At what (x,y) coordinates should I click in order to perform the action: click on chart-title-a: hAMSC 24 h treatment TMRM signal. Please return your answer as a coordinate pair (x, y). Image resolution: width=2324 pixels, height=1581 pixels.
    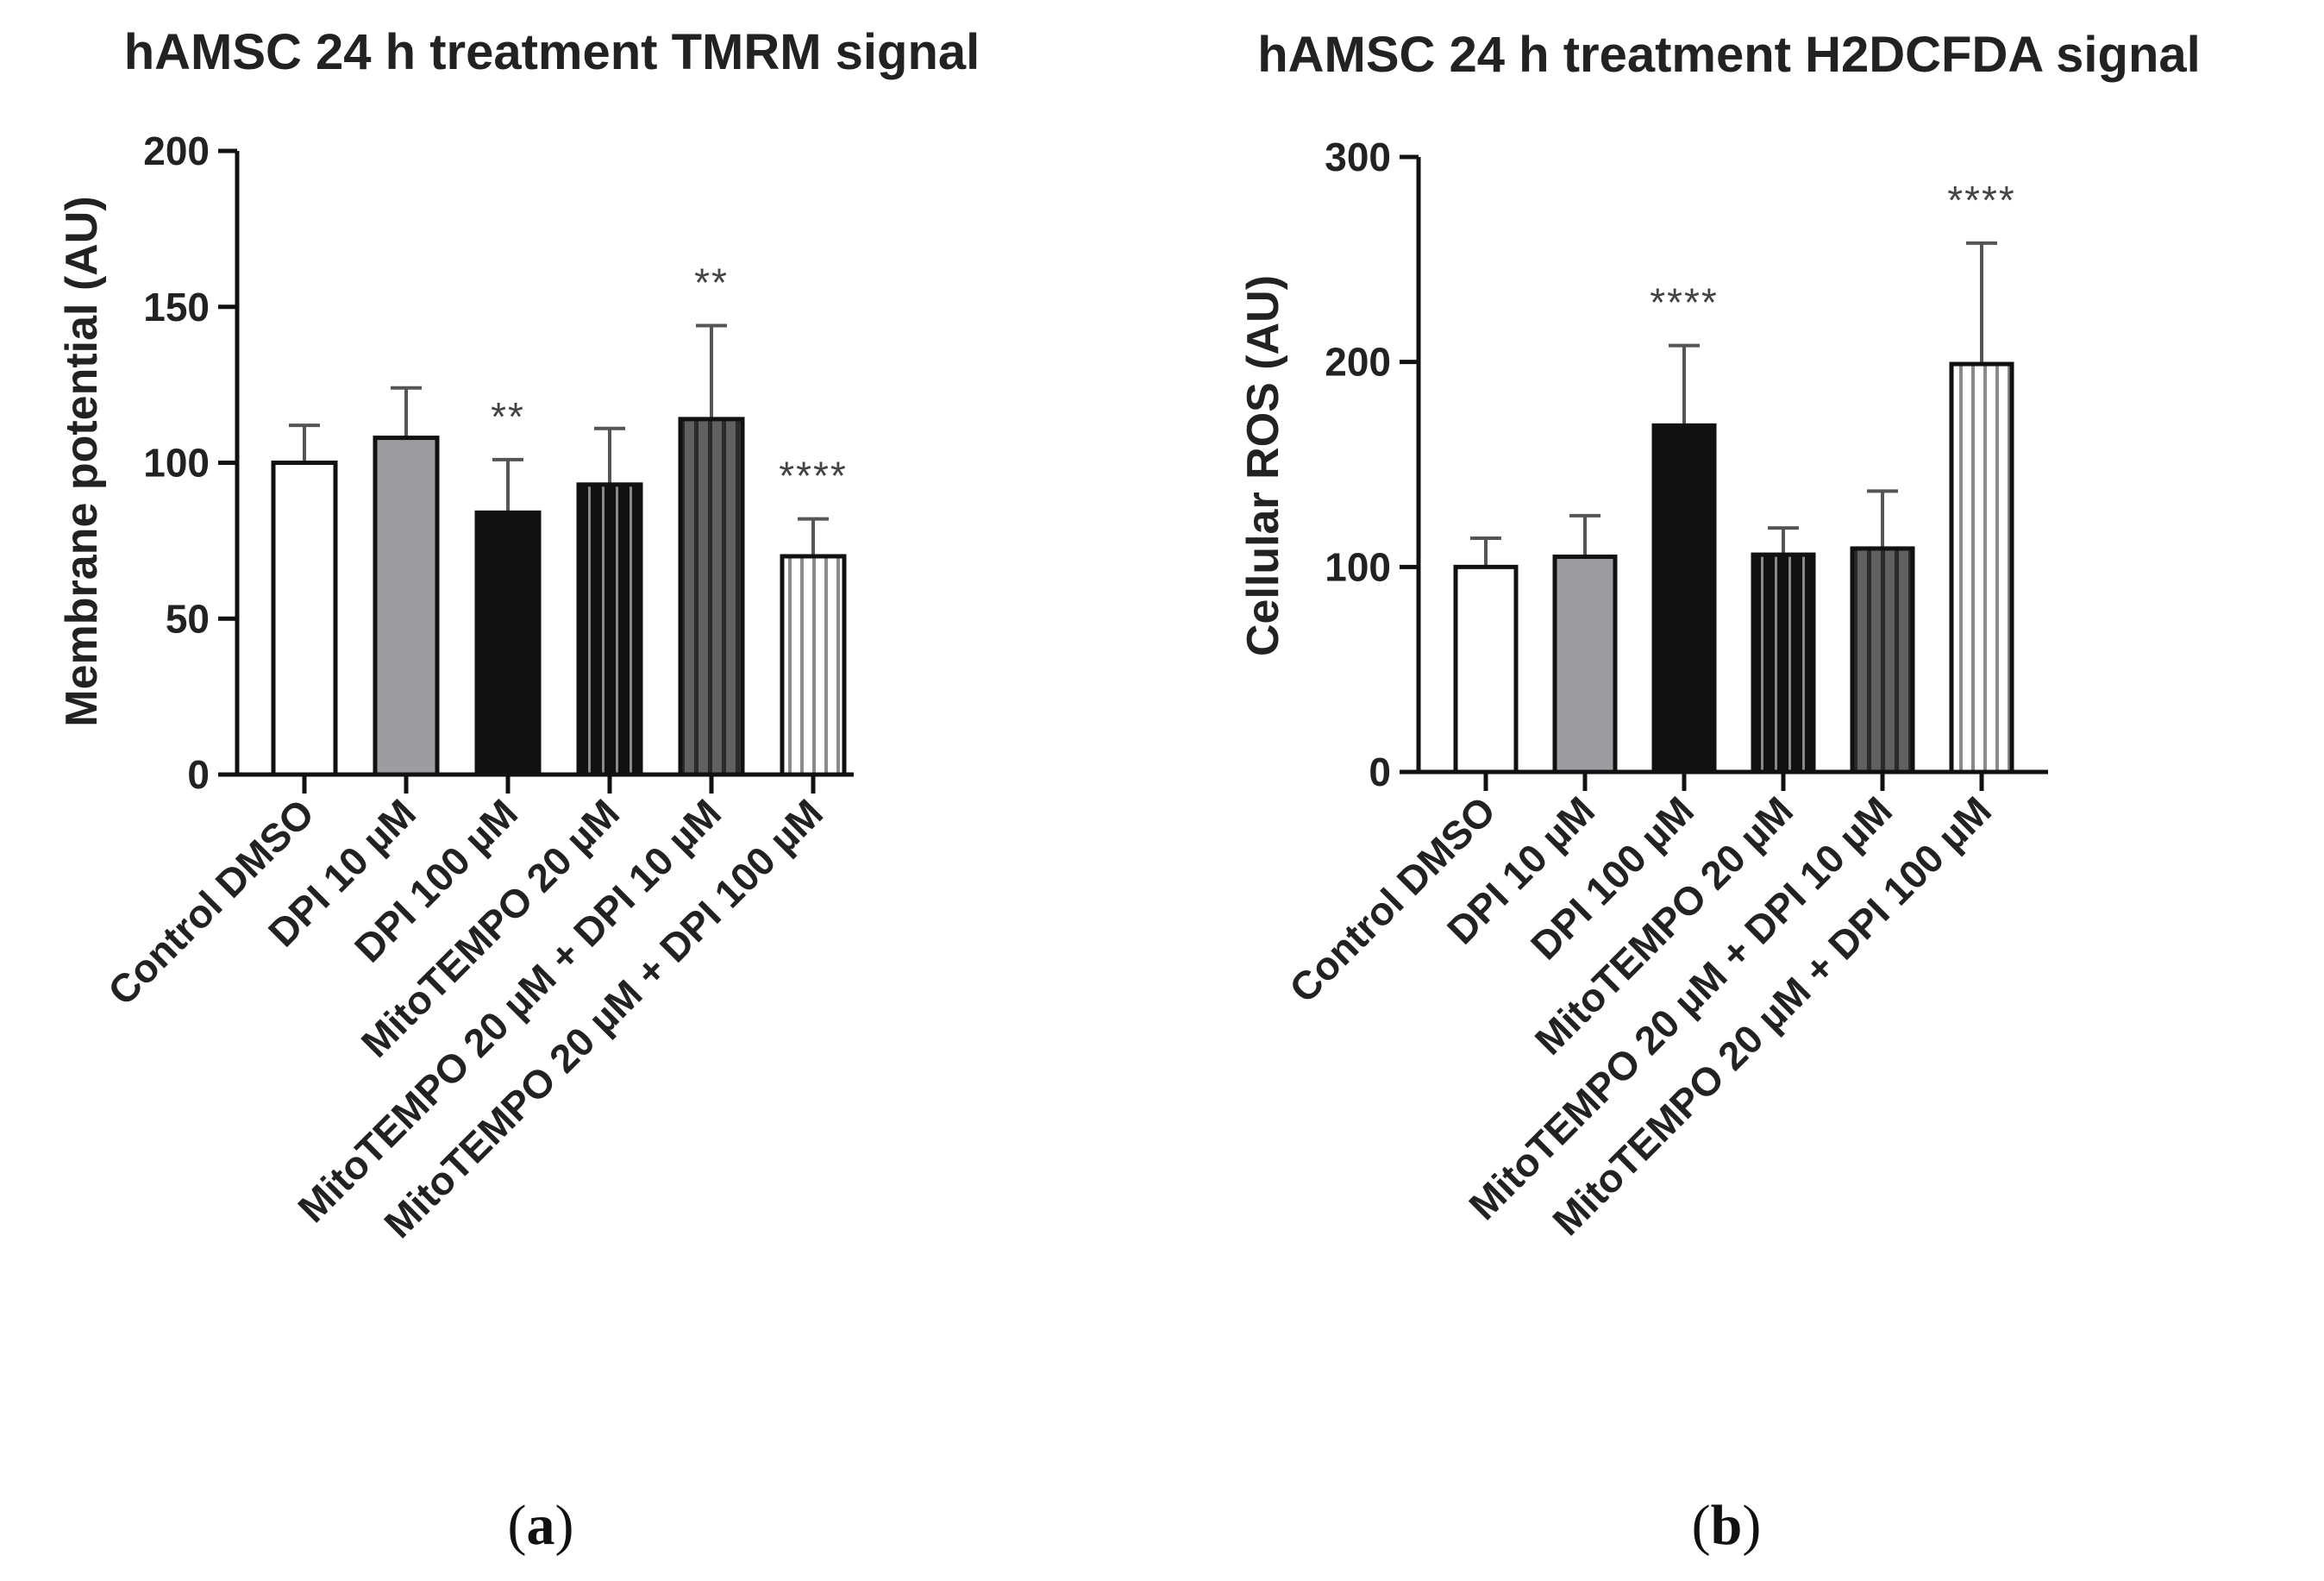
    Looking at the image, I should click on (552, 52).